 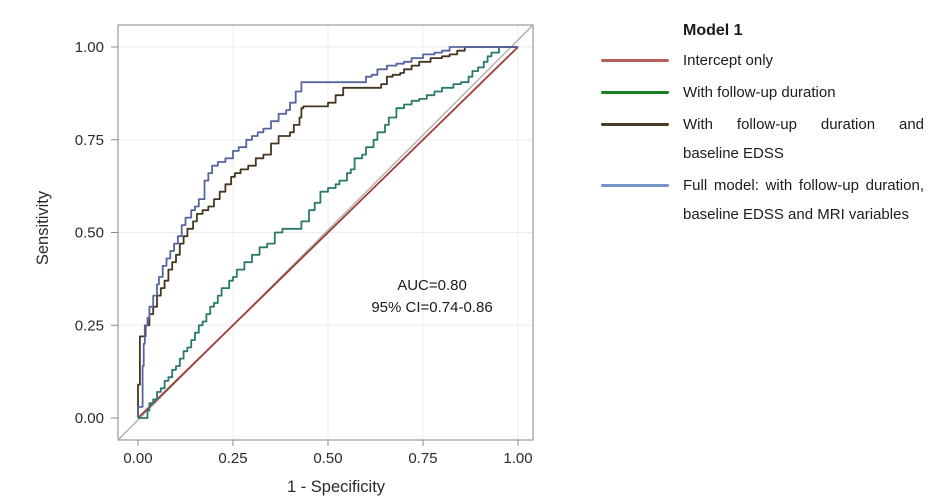 What do you see at coordinates (431, 307) in the screenshot?
I see `auc-annotation-line2: 95% CI=0.74-0.86` at bounding box center [431, 307].